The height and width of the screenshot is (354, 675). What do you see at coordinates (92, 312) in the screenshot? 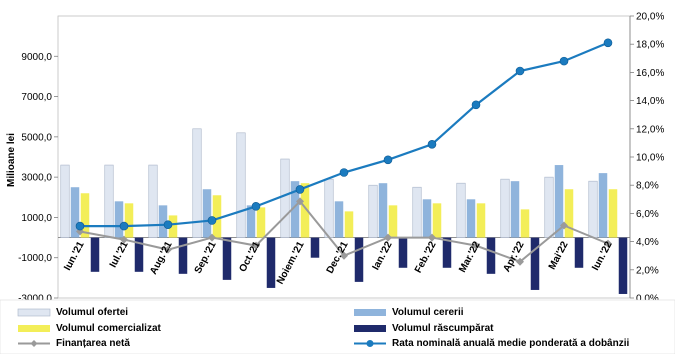
I see `legend-label: Volumul ofertei` at bounding box center [92, 312].